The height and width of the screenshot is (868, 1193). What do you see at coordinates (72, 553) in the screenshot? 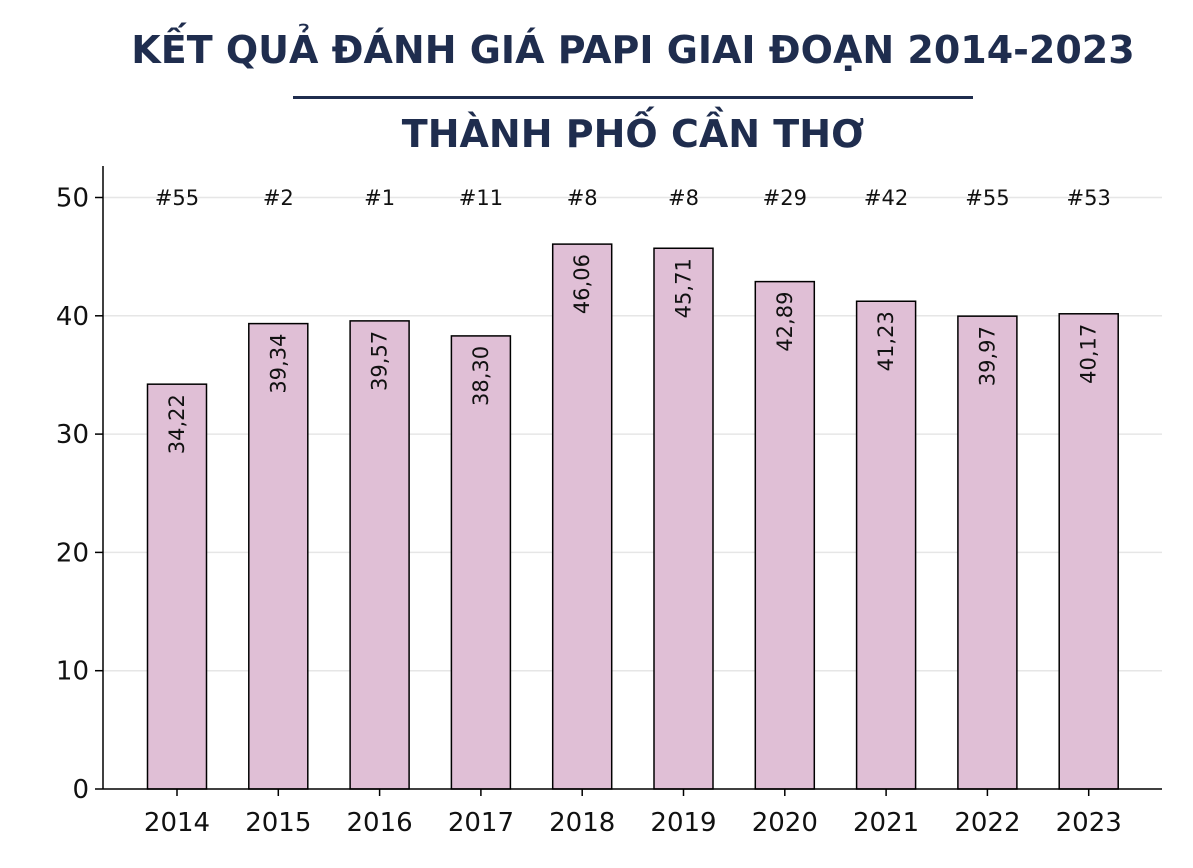
I see `y-tick-label: 20` at bounding box center [72, 553].